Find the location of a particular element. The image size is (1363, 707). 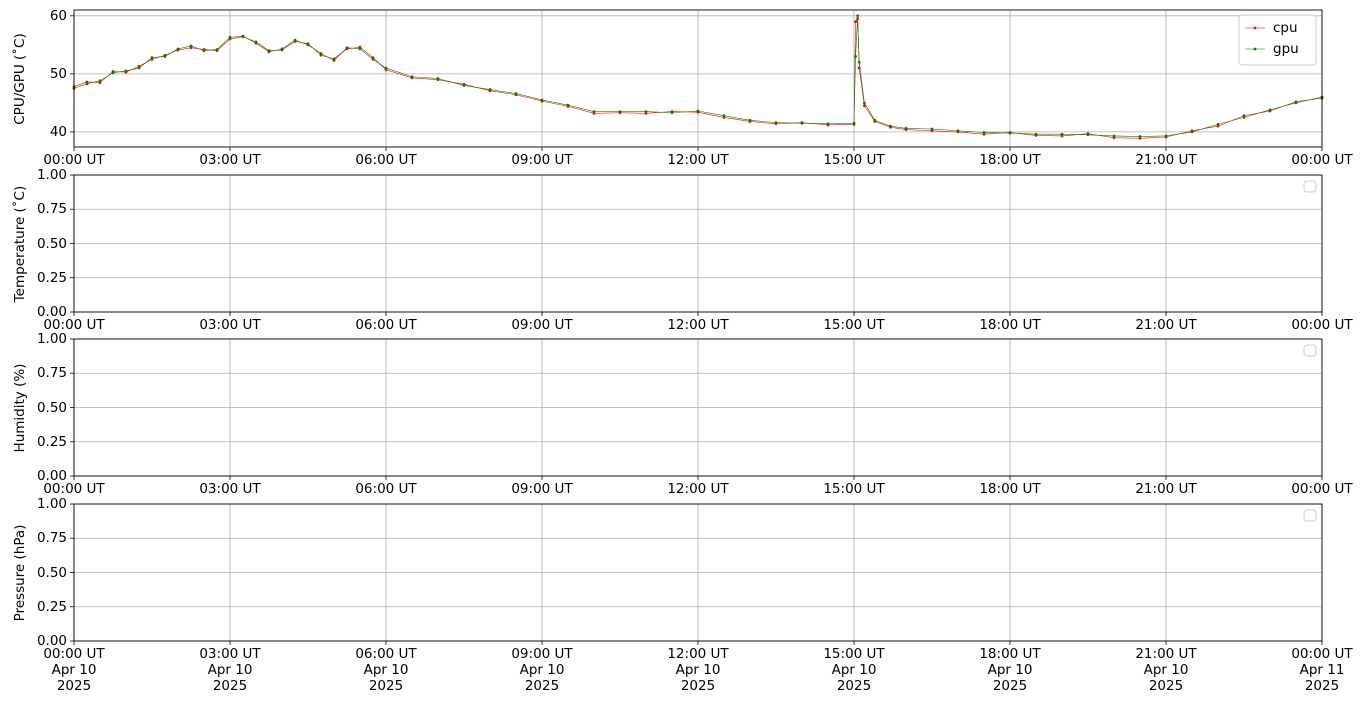

y-axis-title: Pressure (hPa) is located at coordinates (20, 572).